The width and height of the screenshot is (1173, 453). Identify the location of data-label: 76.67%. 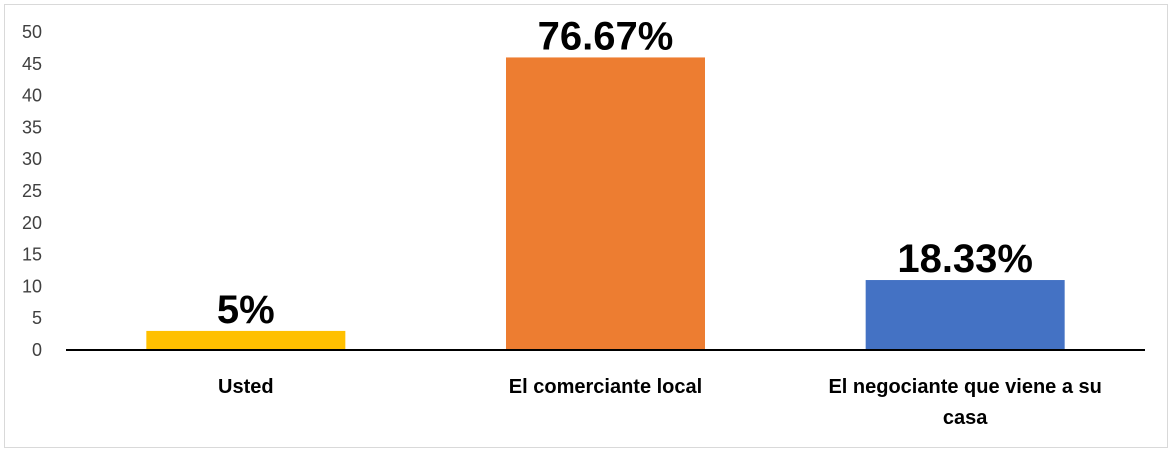
(606, 36).